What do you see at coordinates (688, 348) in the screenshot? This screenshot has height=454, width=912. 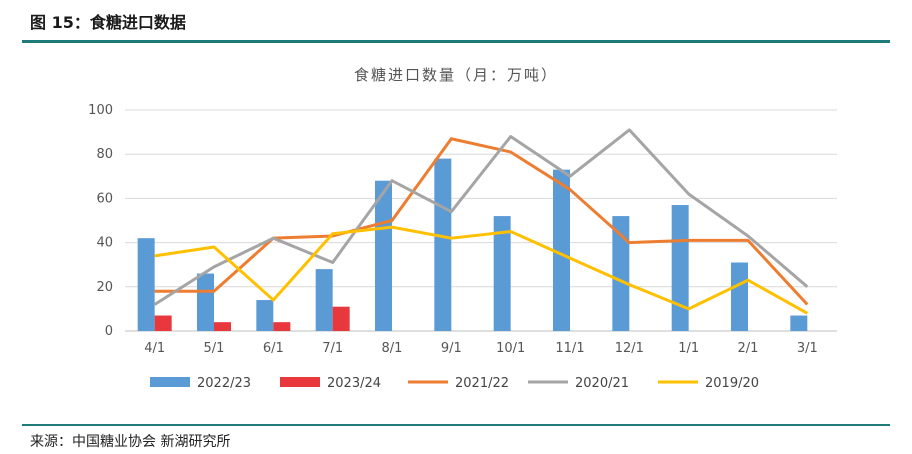 I see `x-tick-label: 1/1` at bounding box center [688, 348].